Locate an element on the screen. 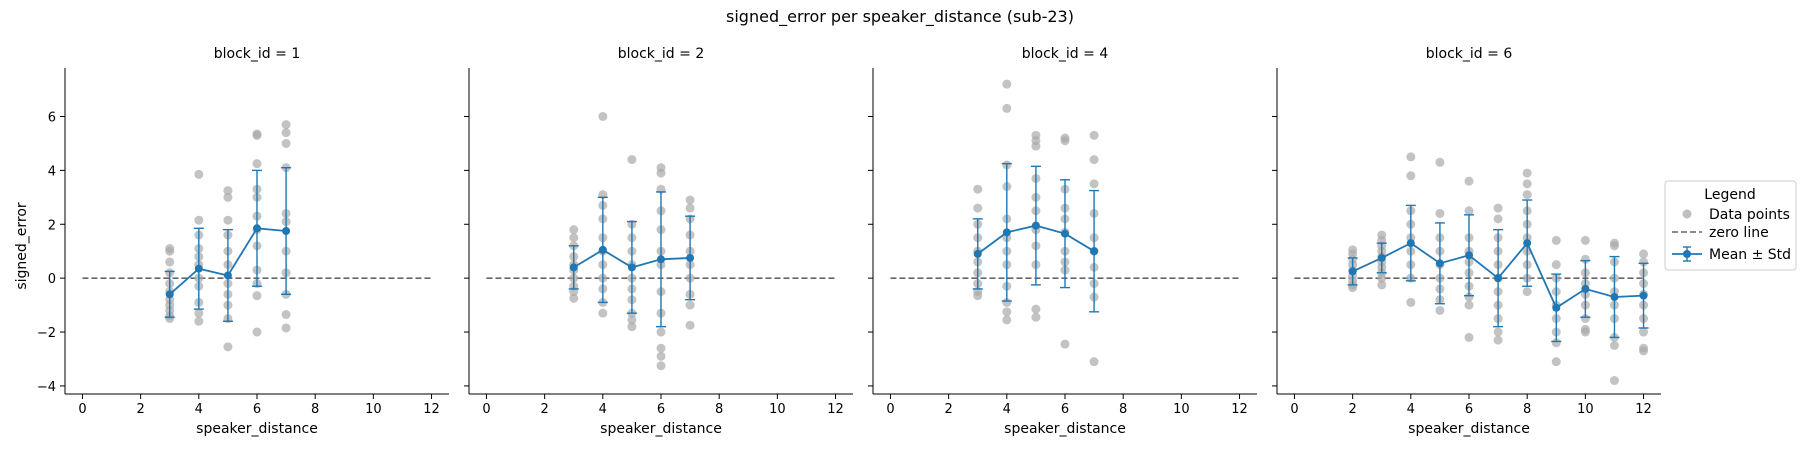  y-tick-label: 4 is located at coordinates (52, 171).